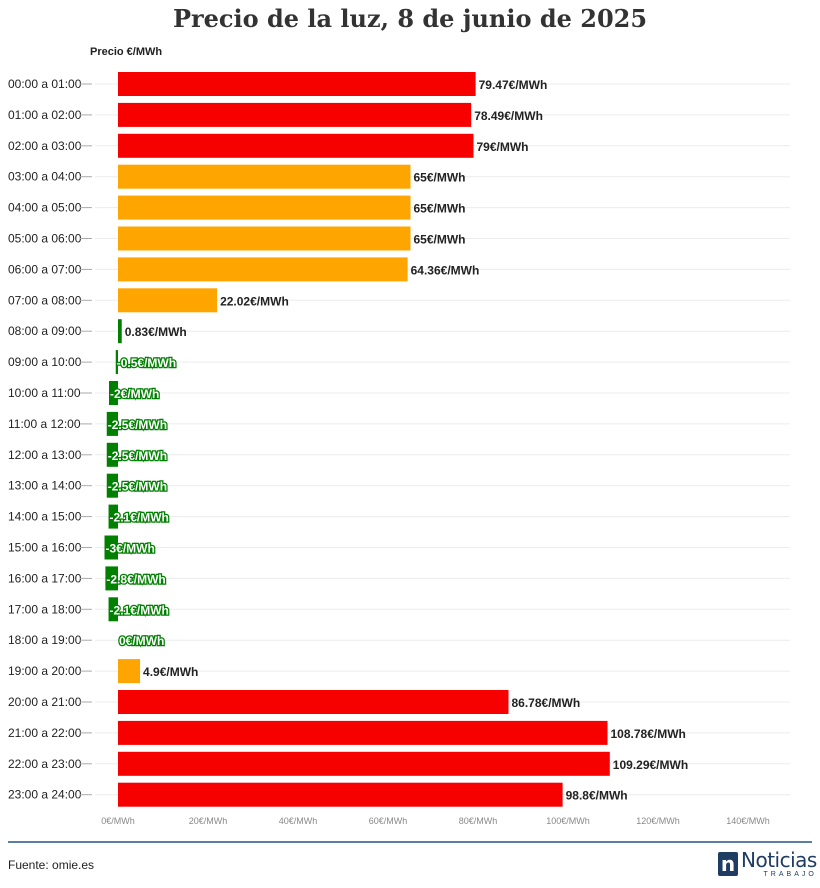 This screenshot has height=888, width=820. I want to click on logo-mark-icon: n, so click(728, 864).